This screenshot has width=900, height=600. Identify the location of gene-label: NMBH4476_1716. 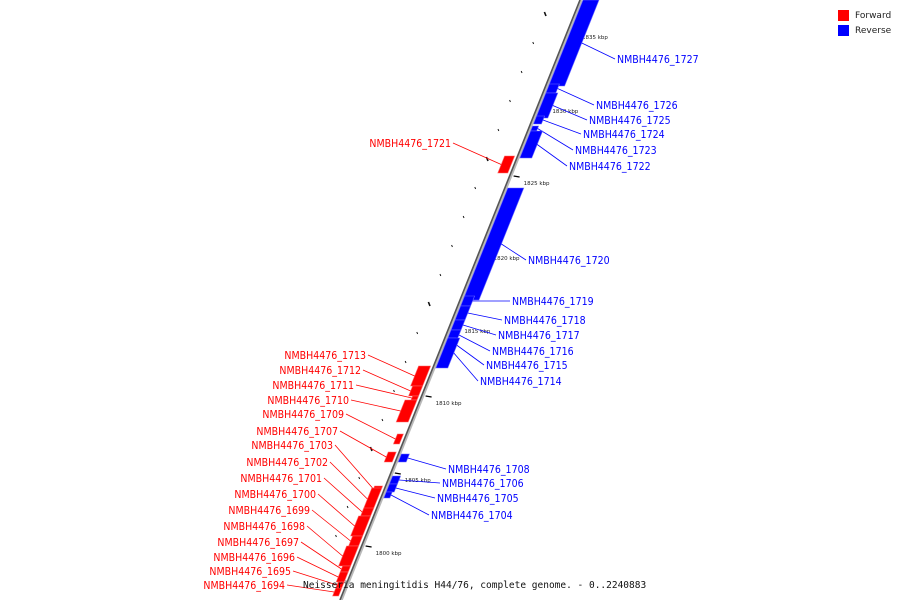
(533, 352).